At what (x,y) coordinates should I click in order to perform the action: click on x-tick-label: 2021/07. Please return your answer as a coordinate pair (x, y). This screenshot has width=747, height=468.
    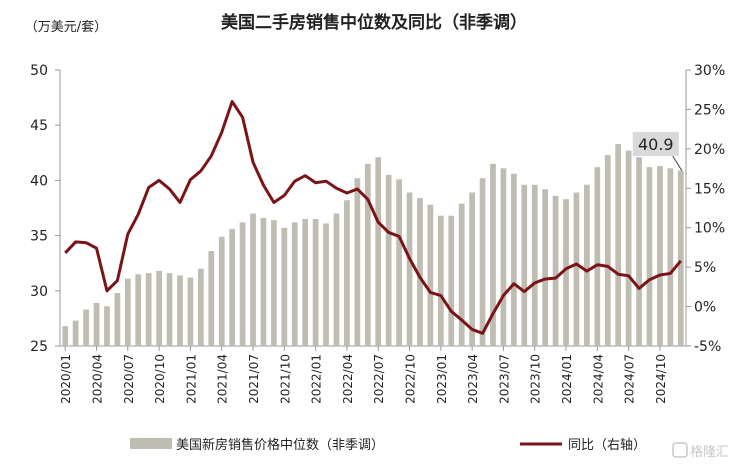
    Looking at the image, I should click on (254, 379).